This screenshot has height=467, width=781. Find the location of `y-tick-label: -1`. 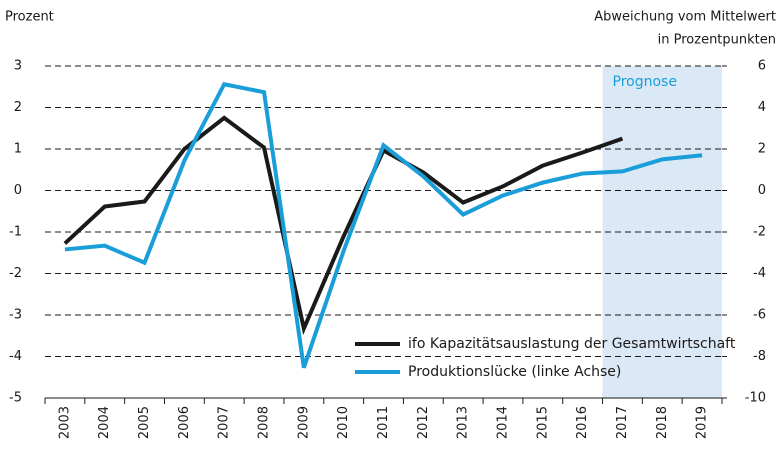

y-tick-label: -1 is located at coordinates (15, 232).